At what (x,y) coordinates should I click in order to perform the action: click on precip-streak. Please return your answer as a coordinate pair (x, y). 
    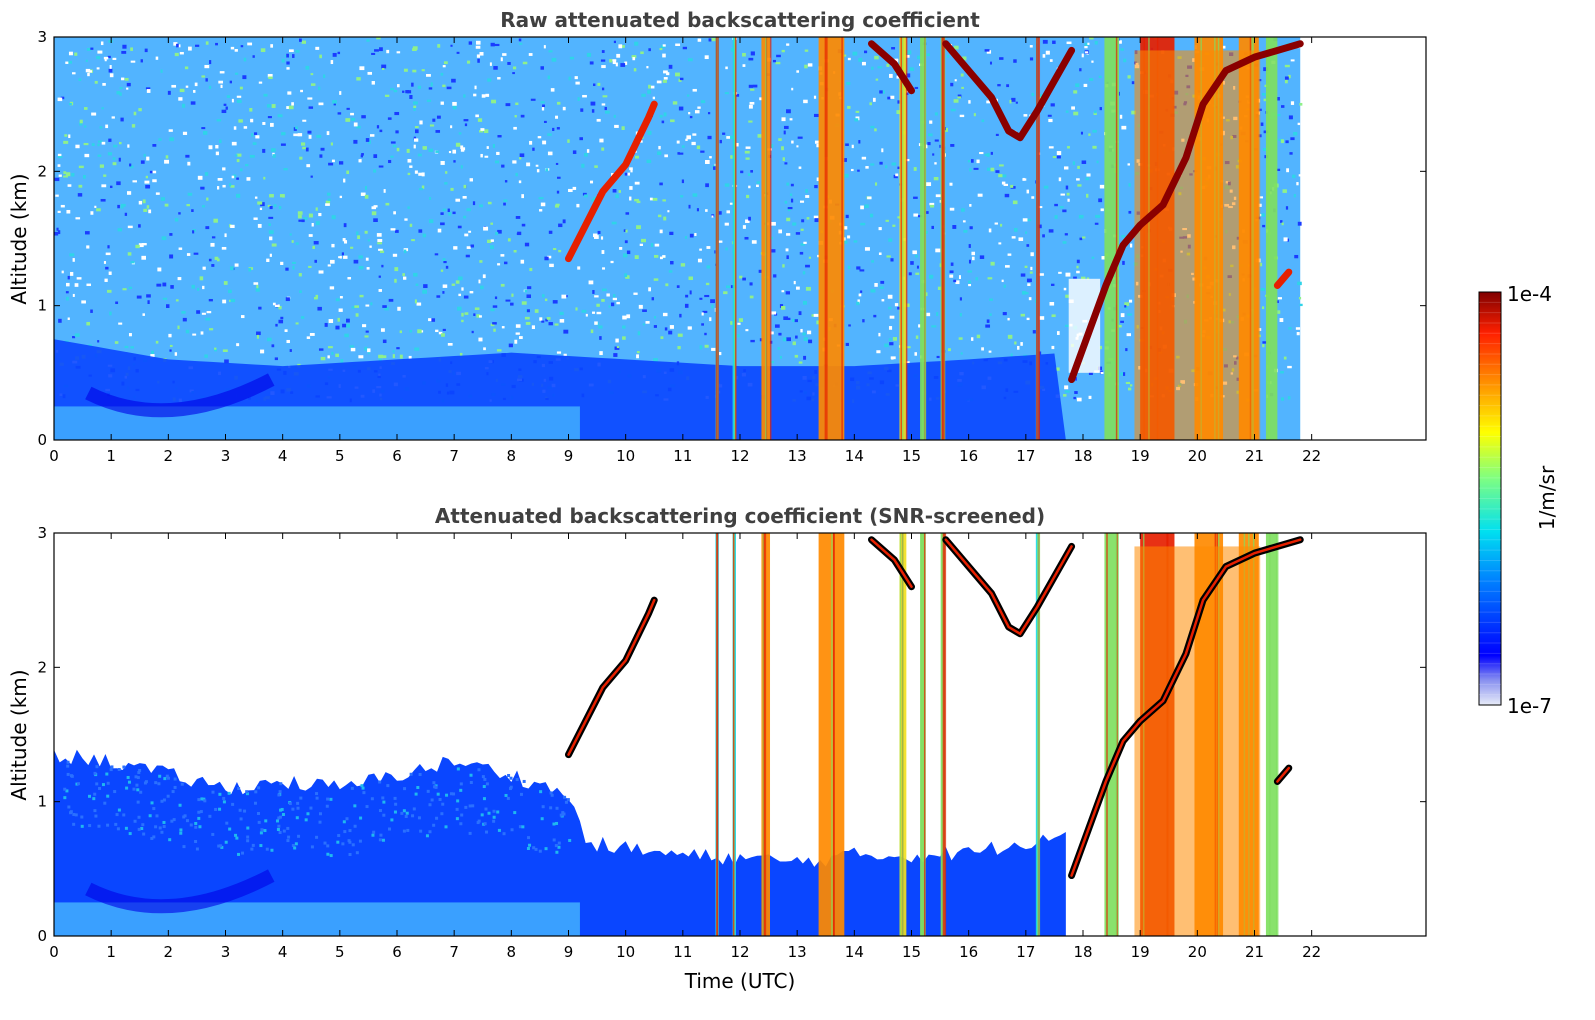
    Looking at the image, I should click on (842, 238).